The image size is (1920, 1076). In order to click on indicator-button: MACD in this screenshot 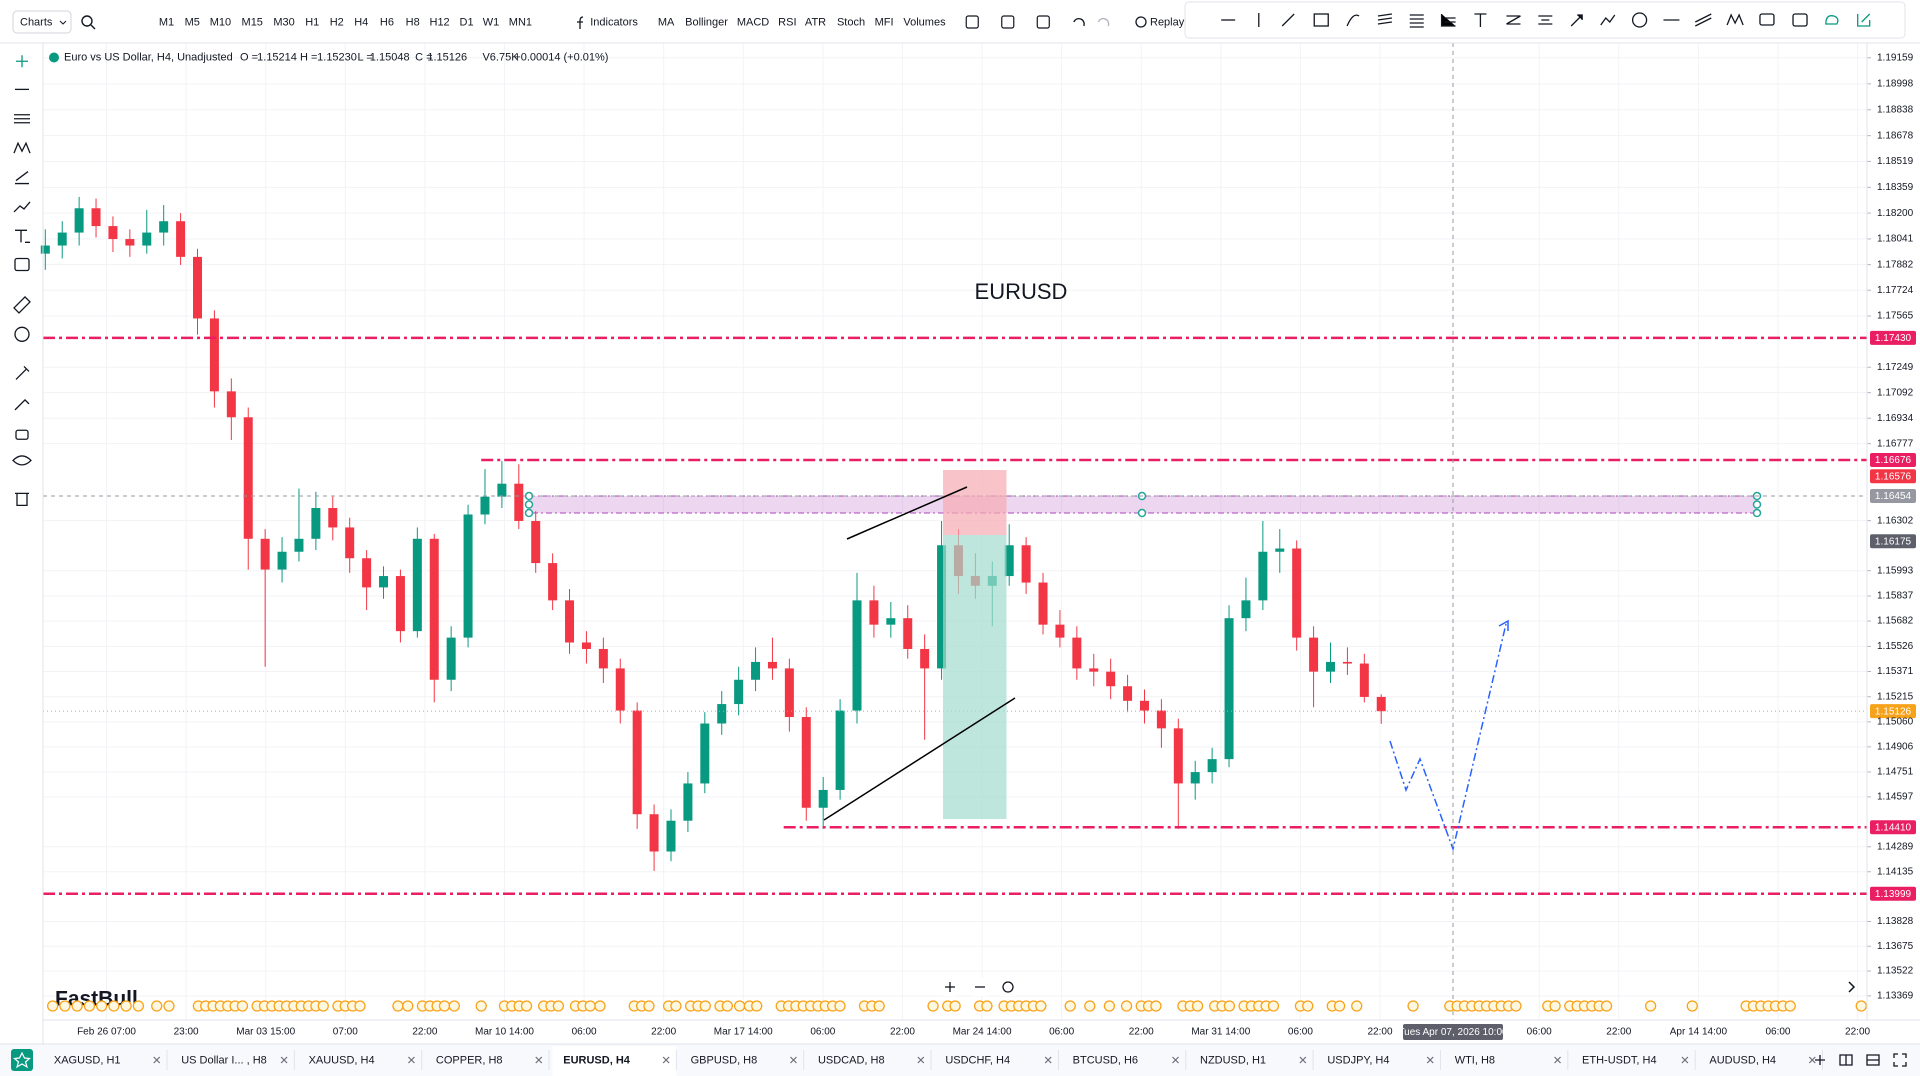, I will do `click(753, 22)`.